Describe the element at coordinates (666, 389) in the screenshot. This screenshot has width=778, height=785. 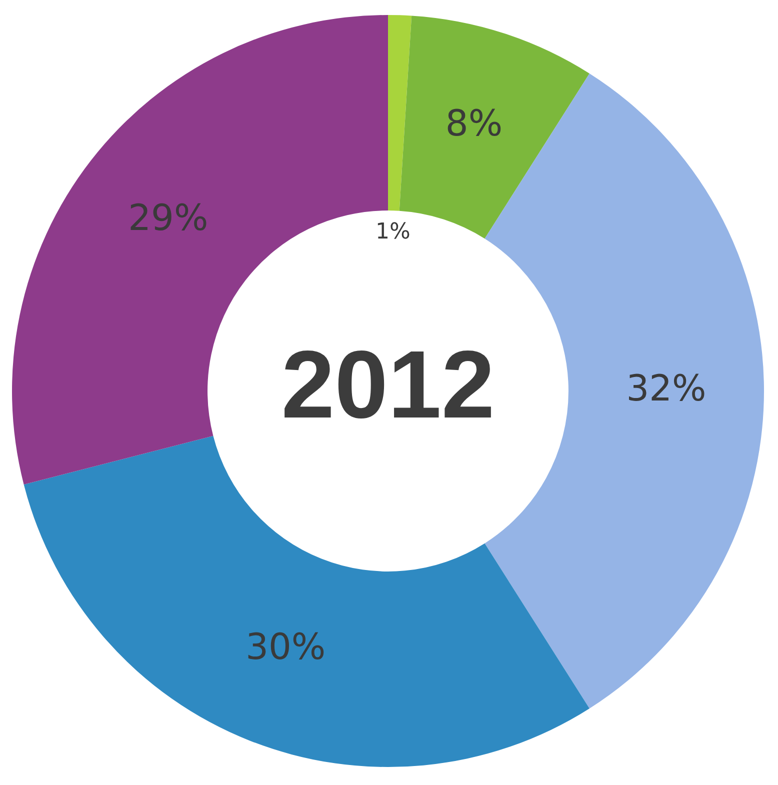
I see `data-label: 32%` at that location.